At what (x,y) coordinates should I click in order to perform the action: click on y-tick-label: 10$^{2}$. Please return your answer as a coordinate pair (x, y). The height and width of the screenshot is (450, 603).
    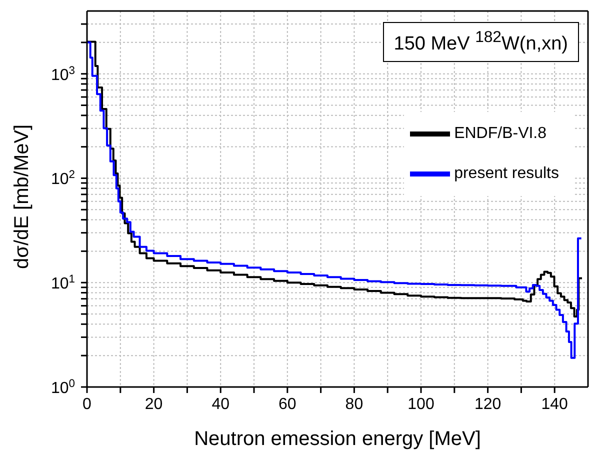
    Looking at the image, I should click on (62, 178).